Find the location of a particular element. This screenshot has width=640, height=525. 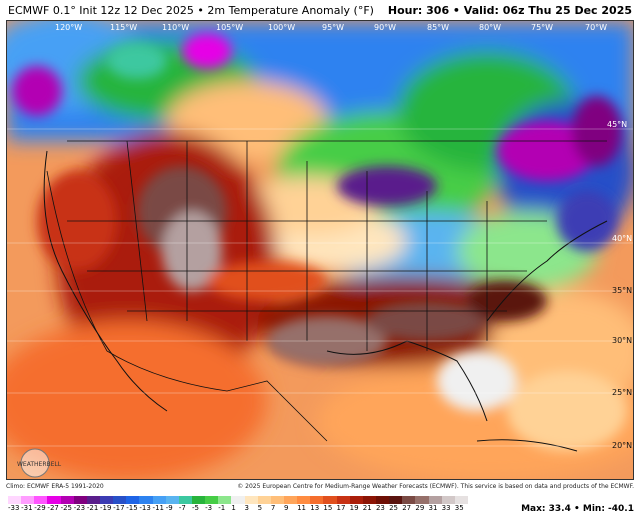

color-scale-tick: 27 is located at coordinates (407, 508).